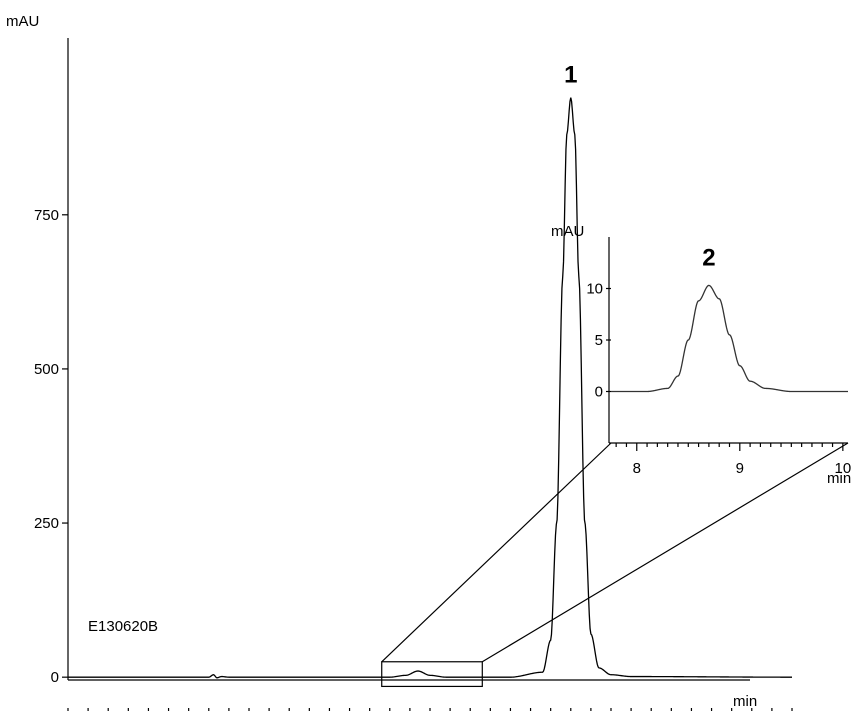  What do you see at coordinates (599, 340) in the screenshot?
I see `inset-y-tick-label: 5` at bounding box center [599, 340].